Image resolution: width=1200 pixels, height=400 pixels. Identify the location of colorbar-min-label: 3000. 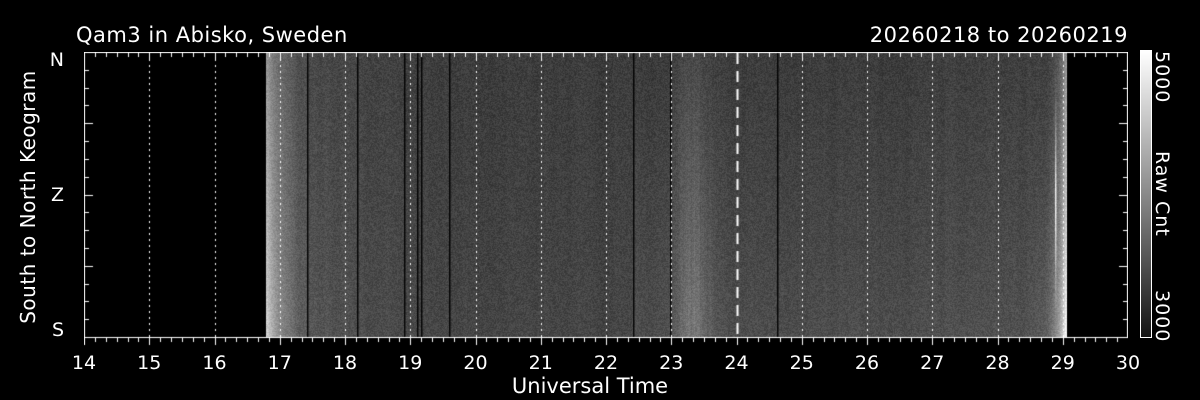
(1162, 316).